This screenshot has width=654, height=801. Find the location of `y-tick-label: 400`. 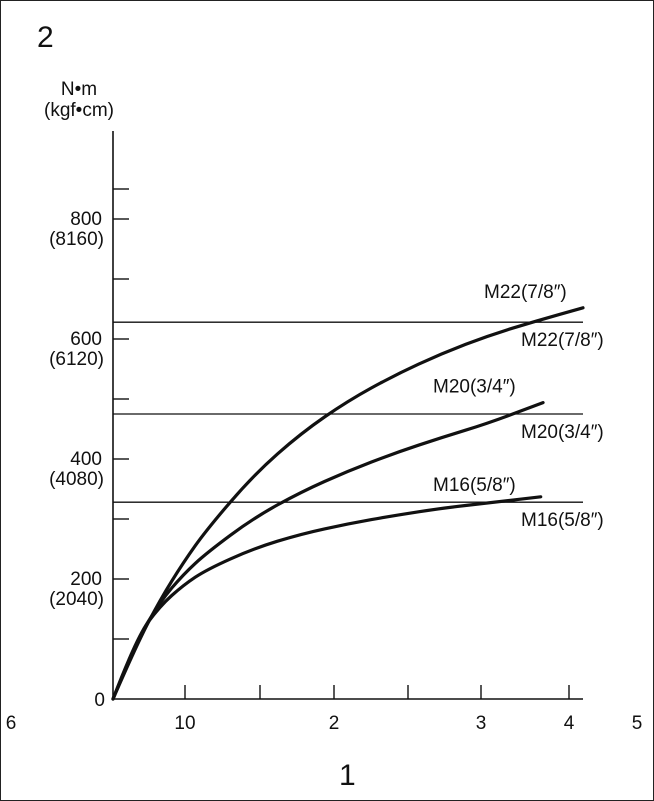

y-tick-label: 400 is located at coordinates (86, 459).